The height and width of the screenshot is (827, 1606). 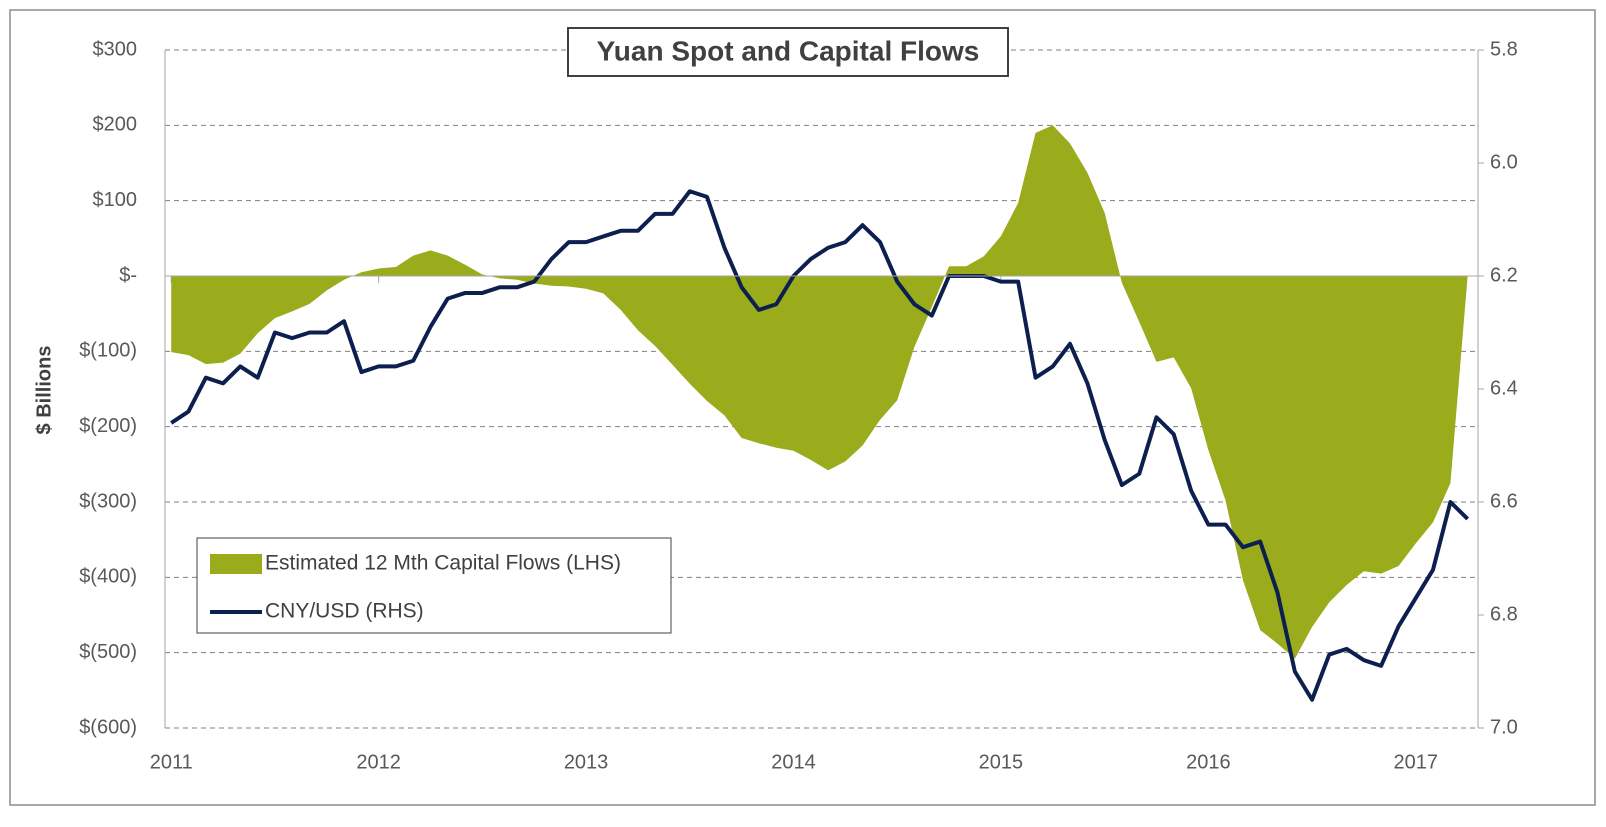 What do you see at coordinates (44, 390) in the screenshot?
I see `y-axis-label: $ Billions` at bounding box center [44, 390].